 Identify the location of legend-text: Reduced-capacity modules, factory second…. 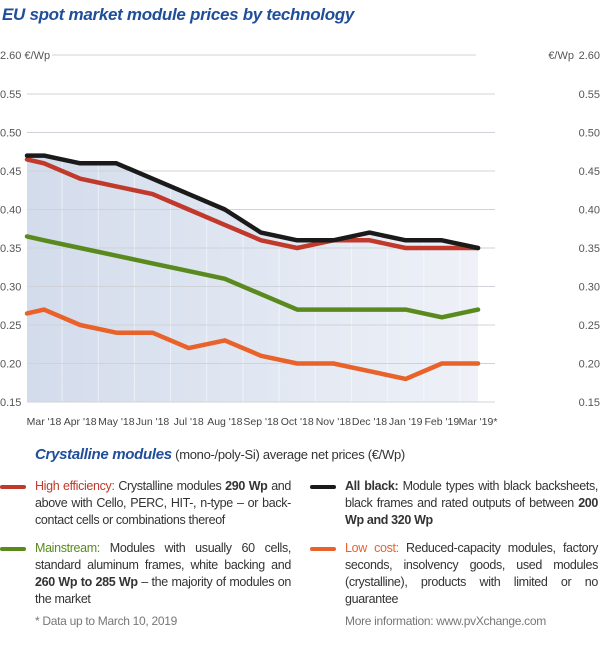
(472, 573).